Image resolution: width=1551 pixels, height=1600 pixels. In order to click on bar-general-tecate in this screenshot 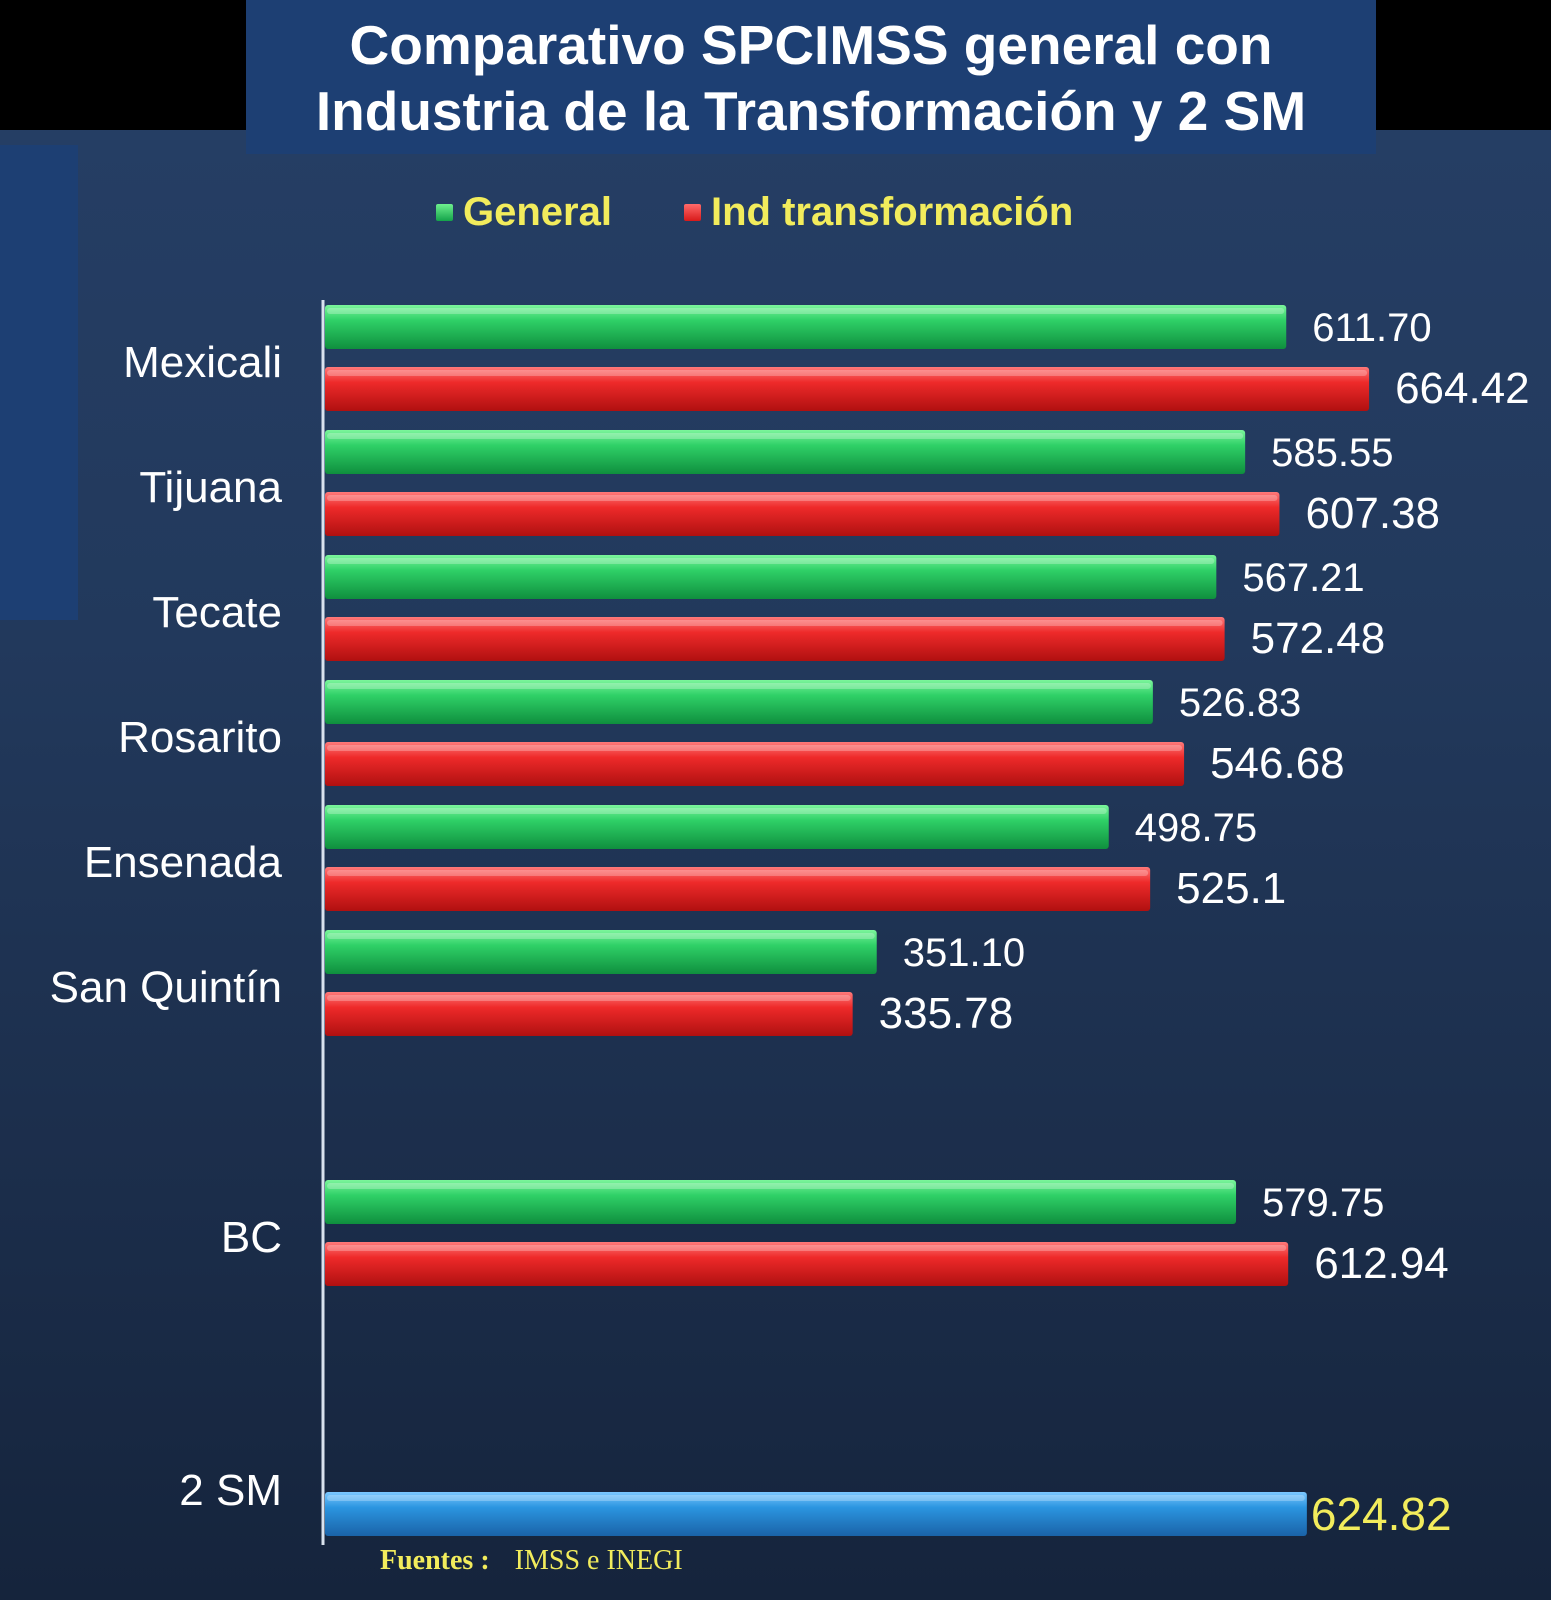, I will do `click(771, 577)`.